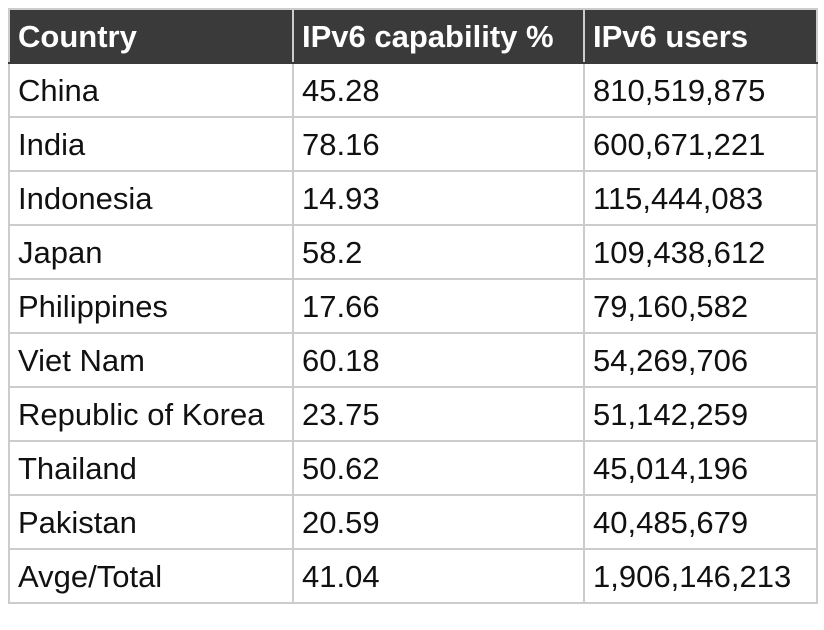 The image size is (824, 630). What do you see at coordinates (438, 522) in the screenshot?
I see `capability-cell: 20.59` at bounding box center [438, 522].